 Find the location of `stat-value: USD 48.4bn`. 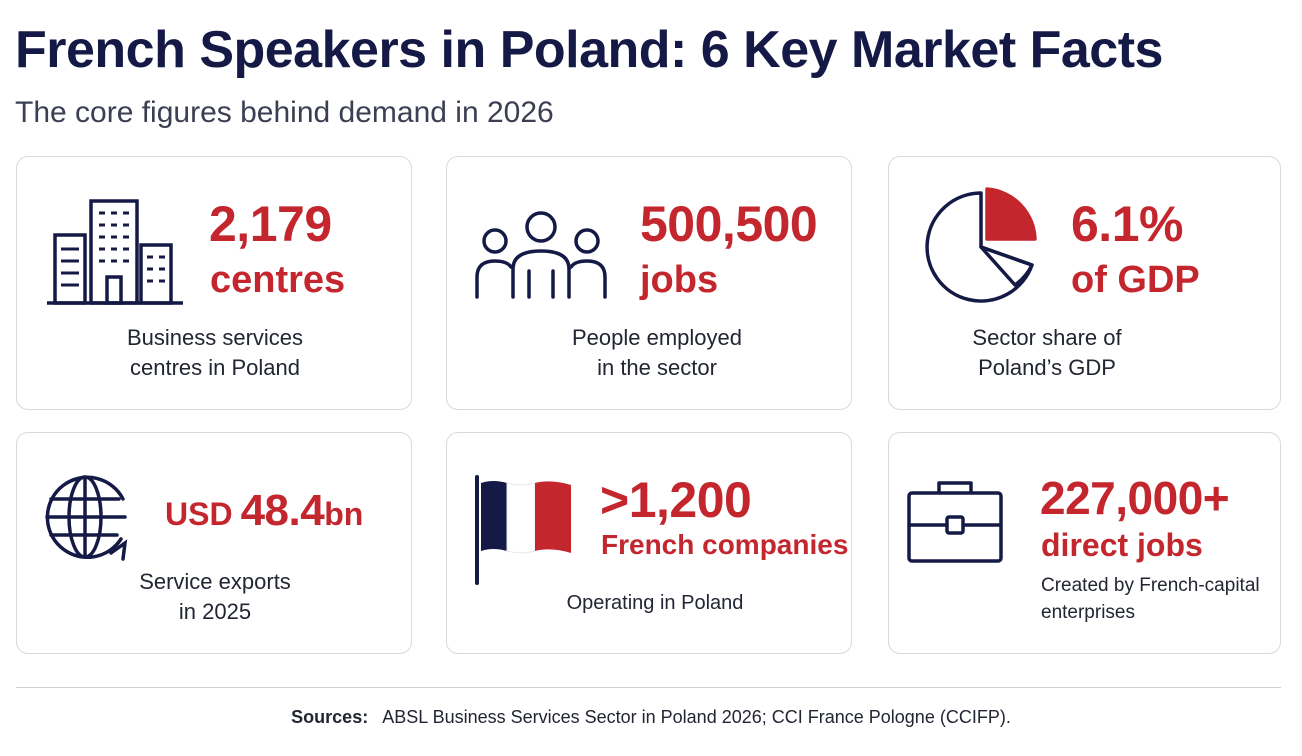

stat-value: USD 48.4bn is located at coordinates (264, 510).